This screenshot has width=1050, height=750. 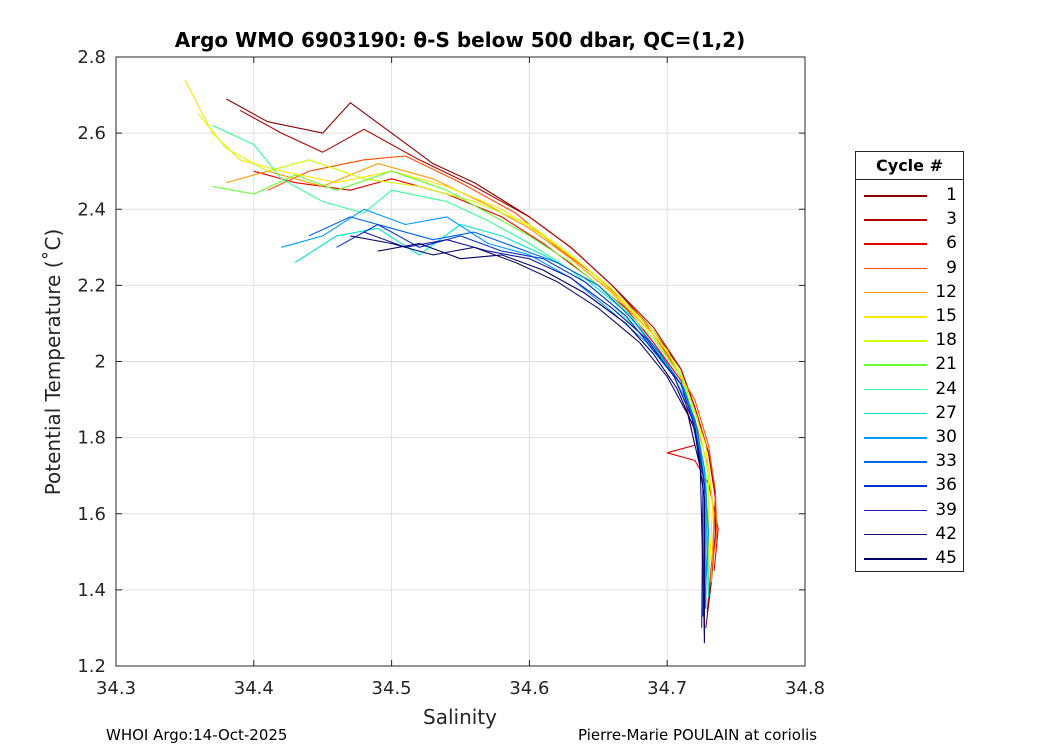 I want to click on legend: Cycle # 1 3 6 9 12 15 18 21 24 27 30 33 36 39 42 45, so click(x=909, y=361).